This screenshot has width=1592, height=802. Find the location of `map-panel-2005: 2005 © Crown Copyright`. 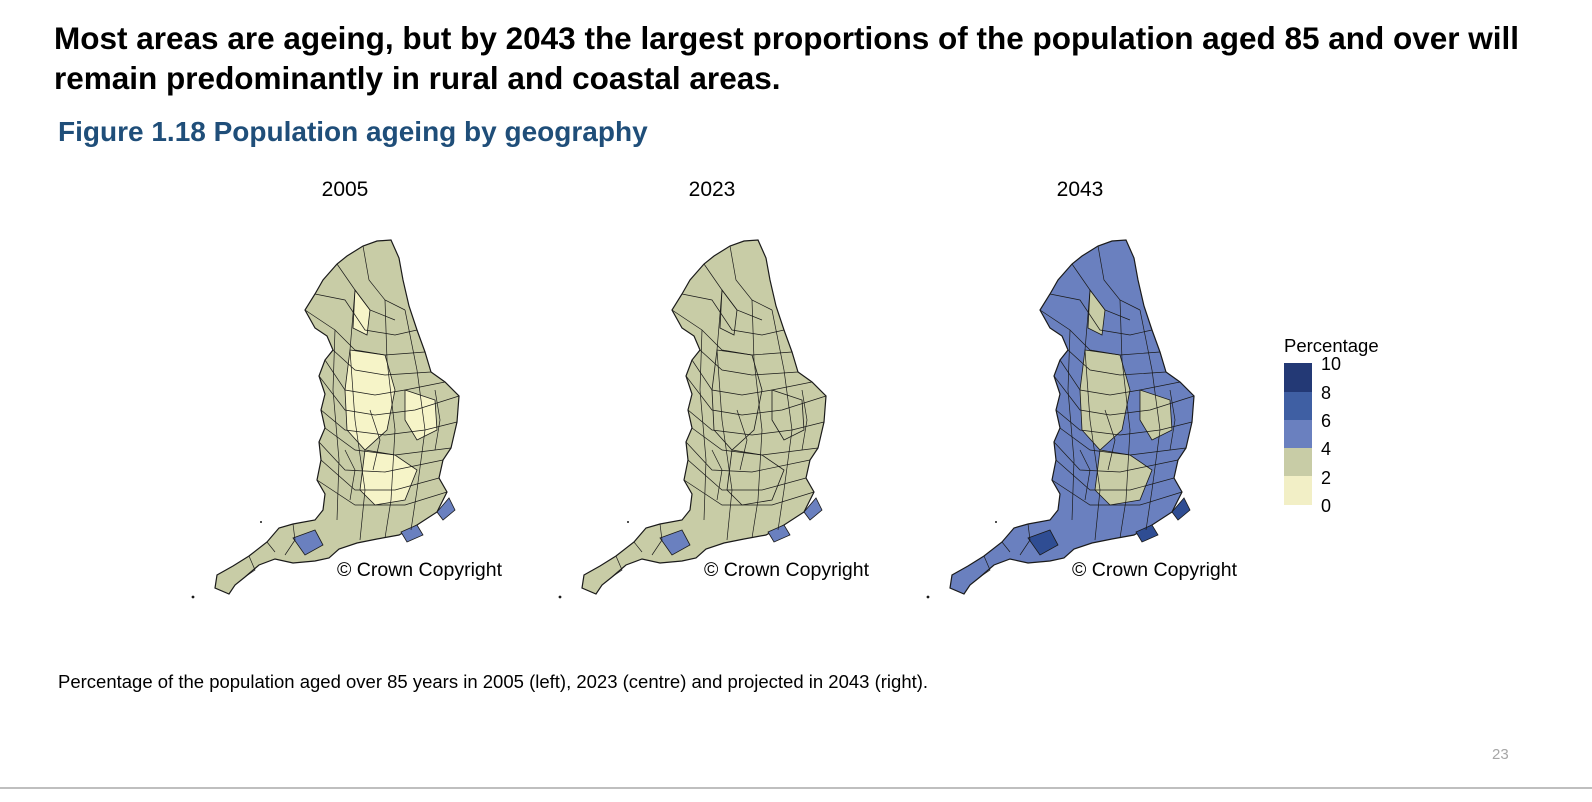

map-panel-2005: 2005 © Crown Copyright is located at coordinates (339, 399).